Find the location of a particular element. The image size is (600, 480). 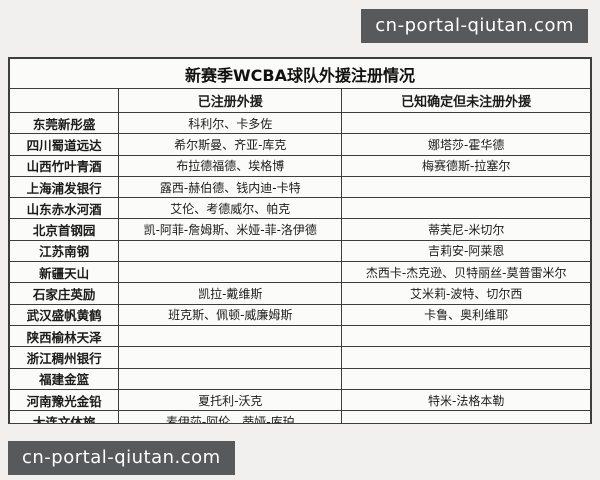

unregistered-players-cell: 杰西卡-杰克逊、贝特丽丝-莫普雷米尔 is located at coordinates (466, 272).